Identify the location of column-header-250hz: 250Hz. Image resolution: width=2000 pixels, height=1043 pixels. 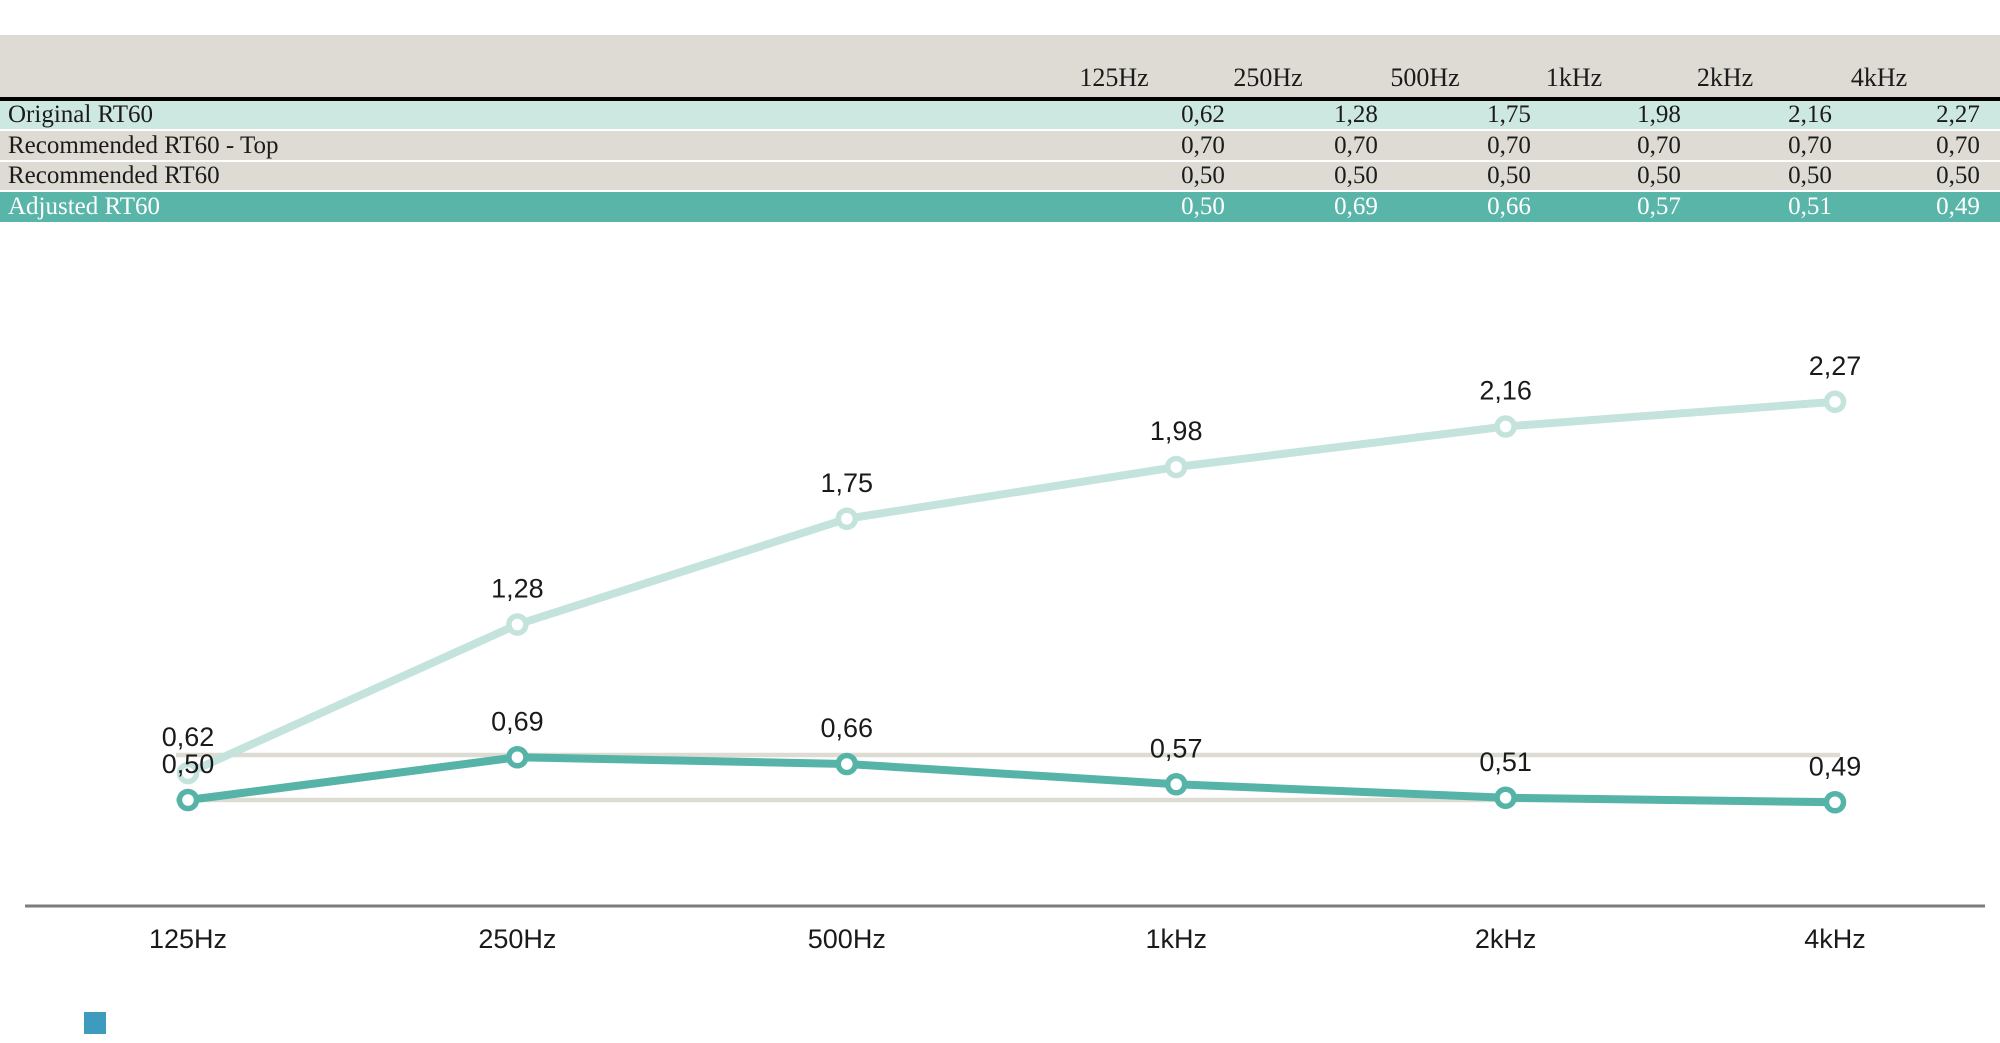
(1268, 77).